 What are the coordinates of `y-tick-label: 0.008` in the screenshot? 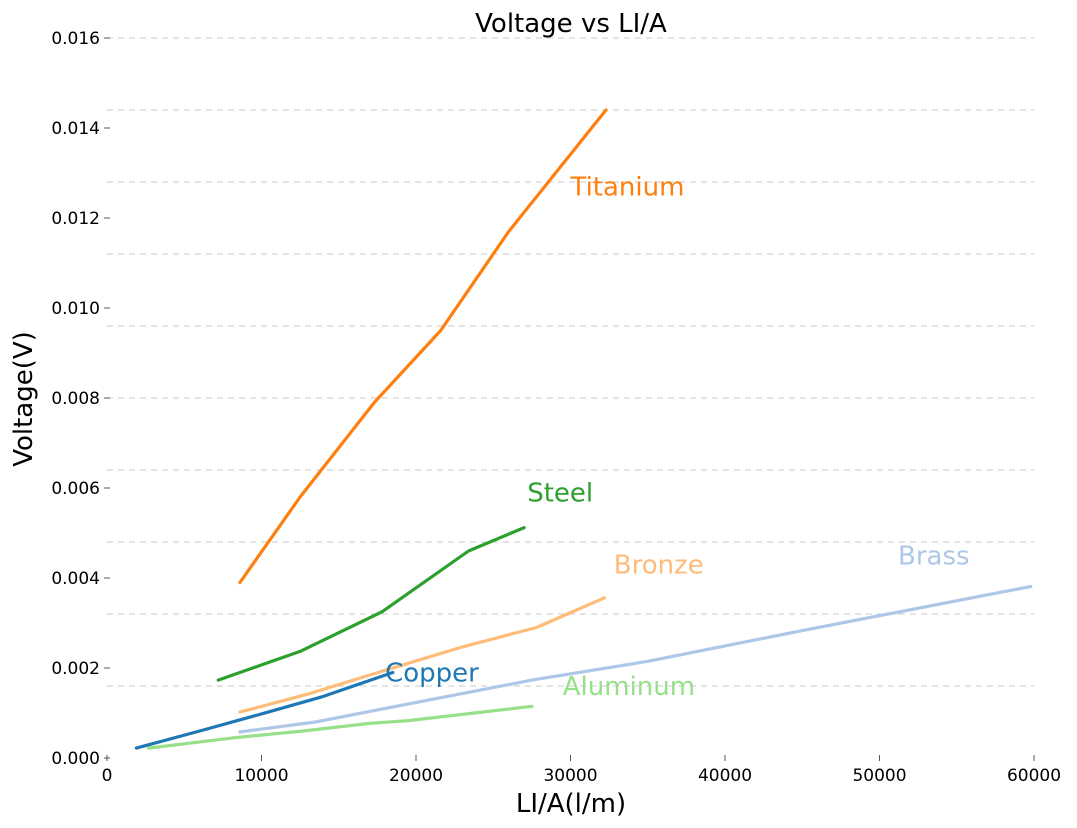 It's located at (75, 399).